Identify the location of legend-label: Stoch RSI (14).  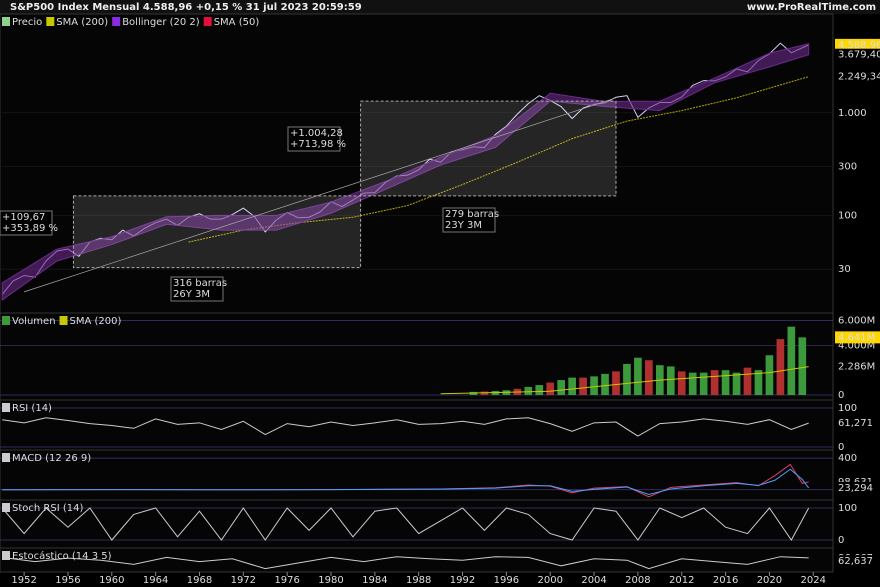
(47, 508).